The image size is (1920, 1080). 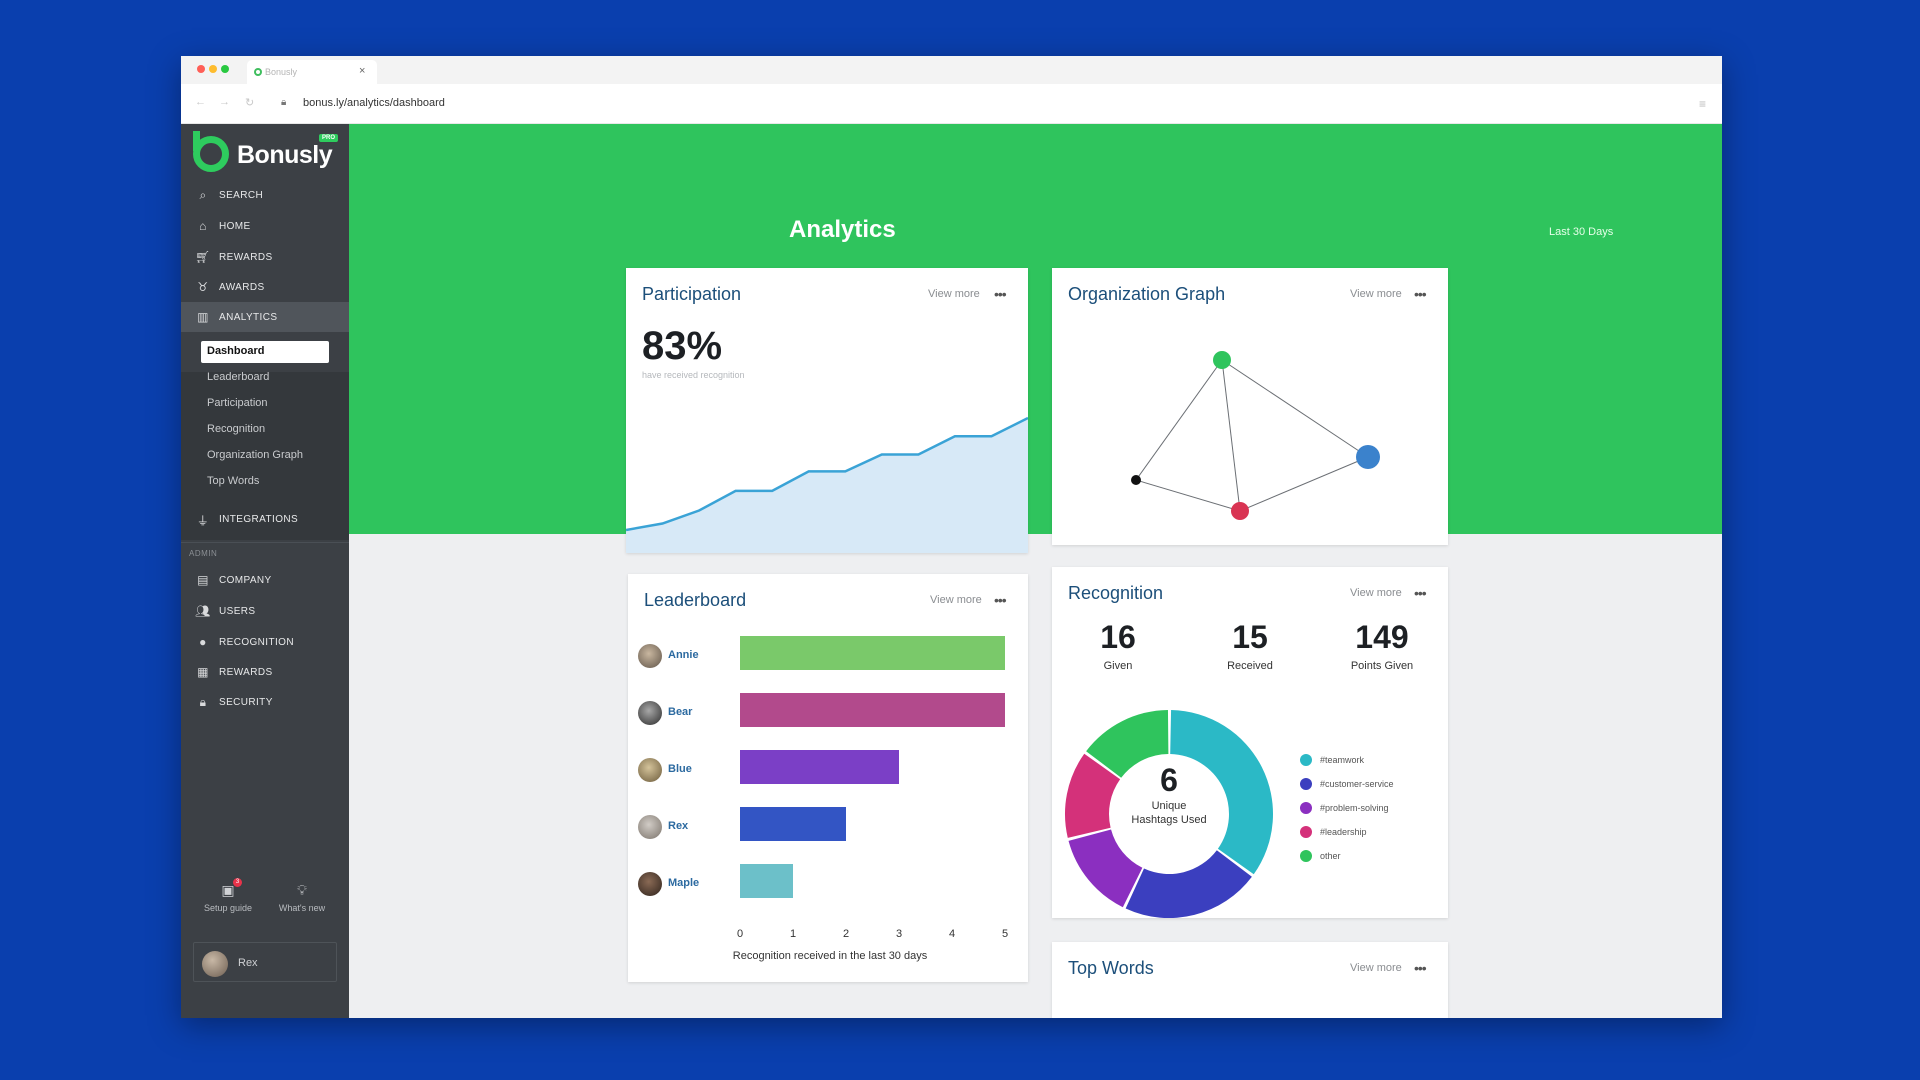 What do you see at coordinates (362, 71) in the screenshot?
I see `close-tab-icon: ×` at bounding box center [362, 71].